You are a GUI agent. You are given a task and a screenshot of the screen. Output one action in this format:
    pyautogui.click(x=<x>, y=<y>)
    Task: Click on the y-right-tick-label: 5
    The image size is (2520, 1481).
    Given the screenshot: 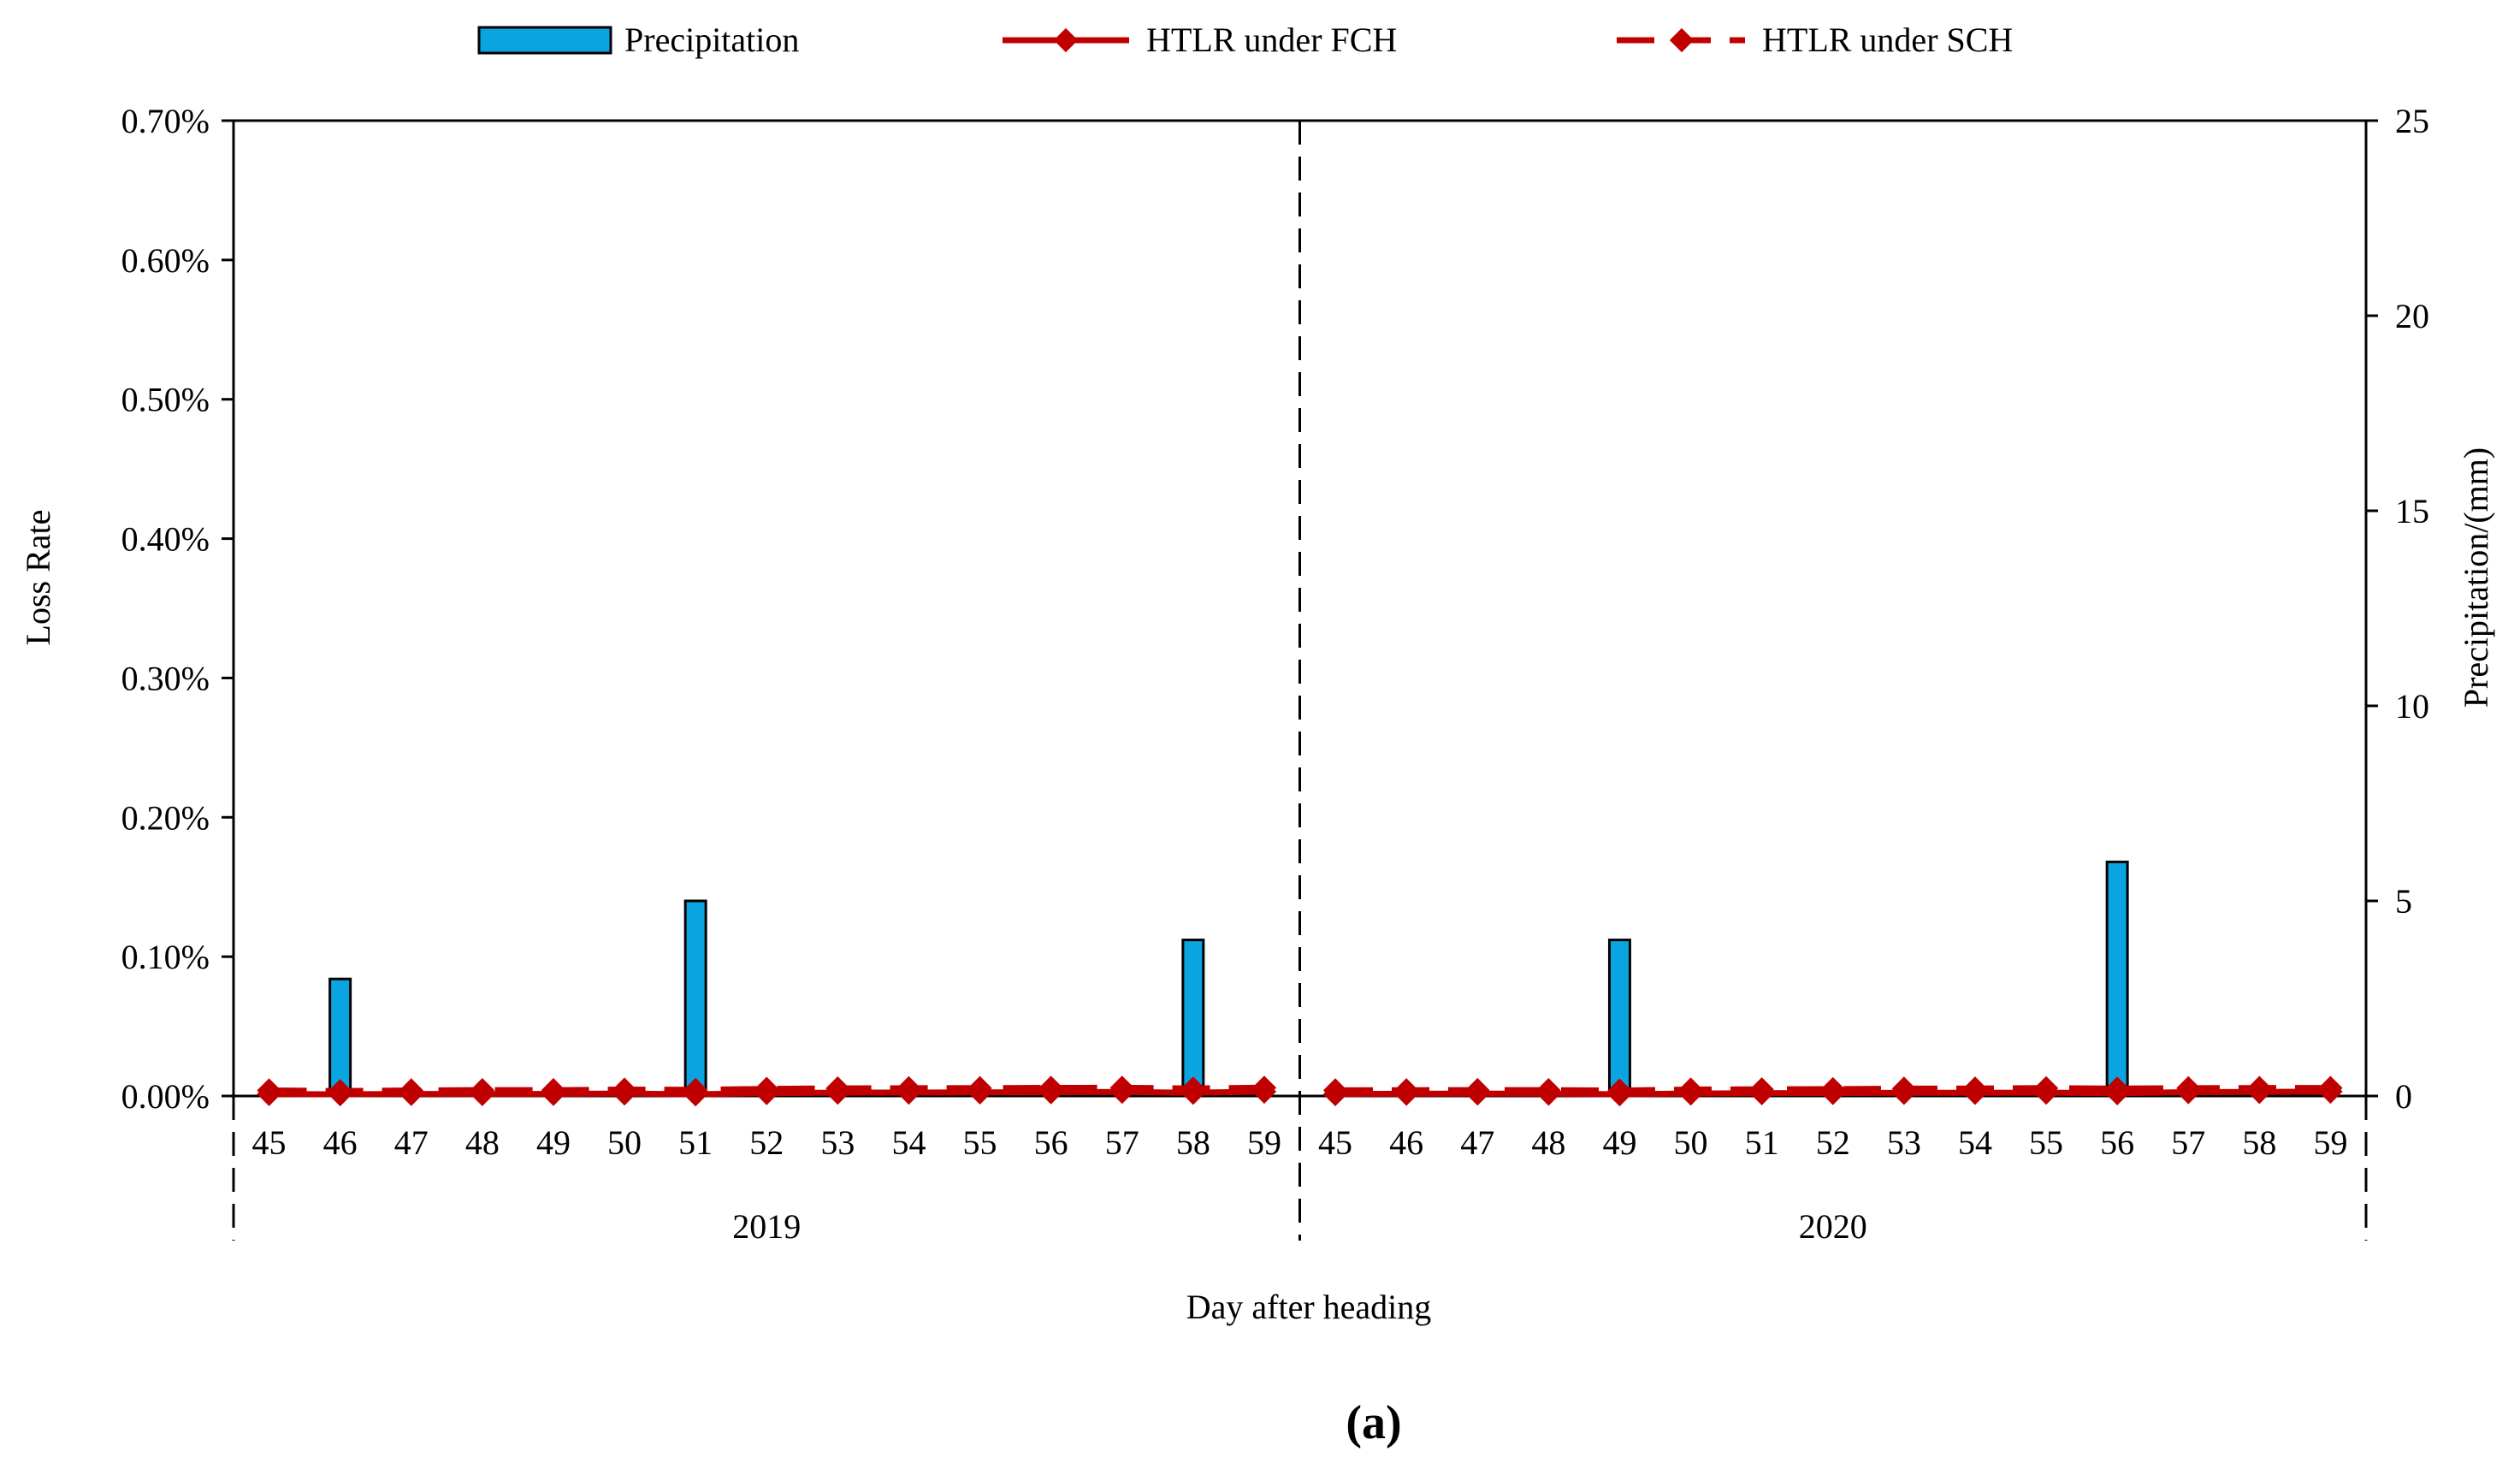 What is the action you would take?
    pyautogui.click(x=2403, y=901)
    